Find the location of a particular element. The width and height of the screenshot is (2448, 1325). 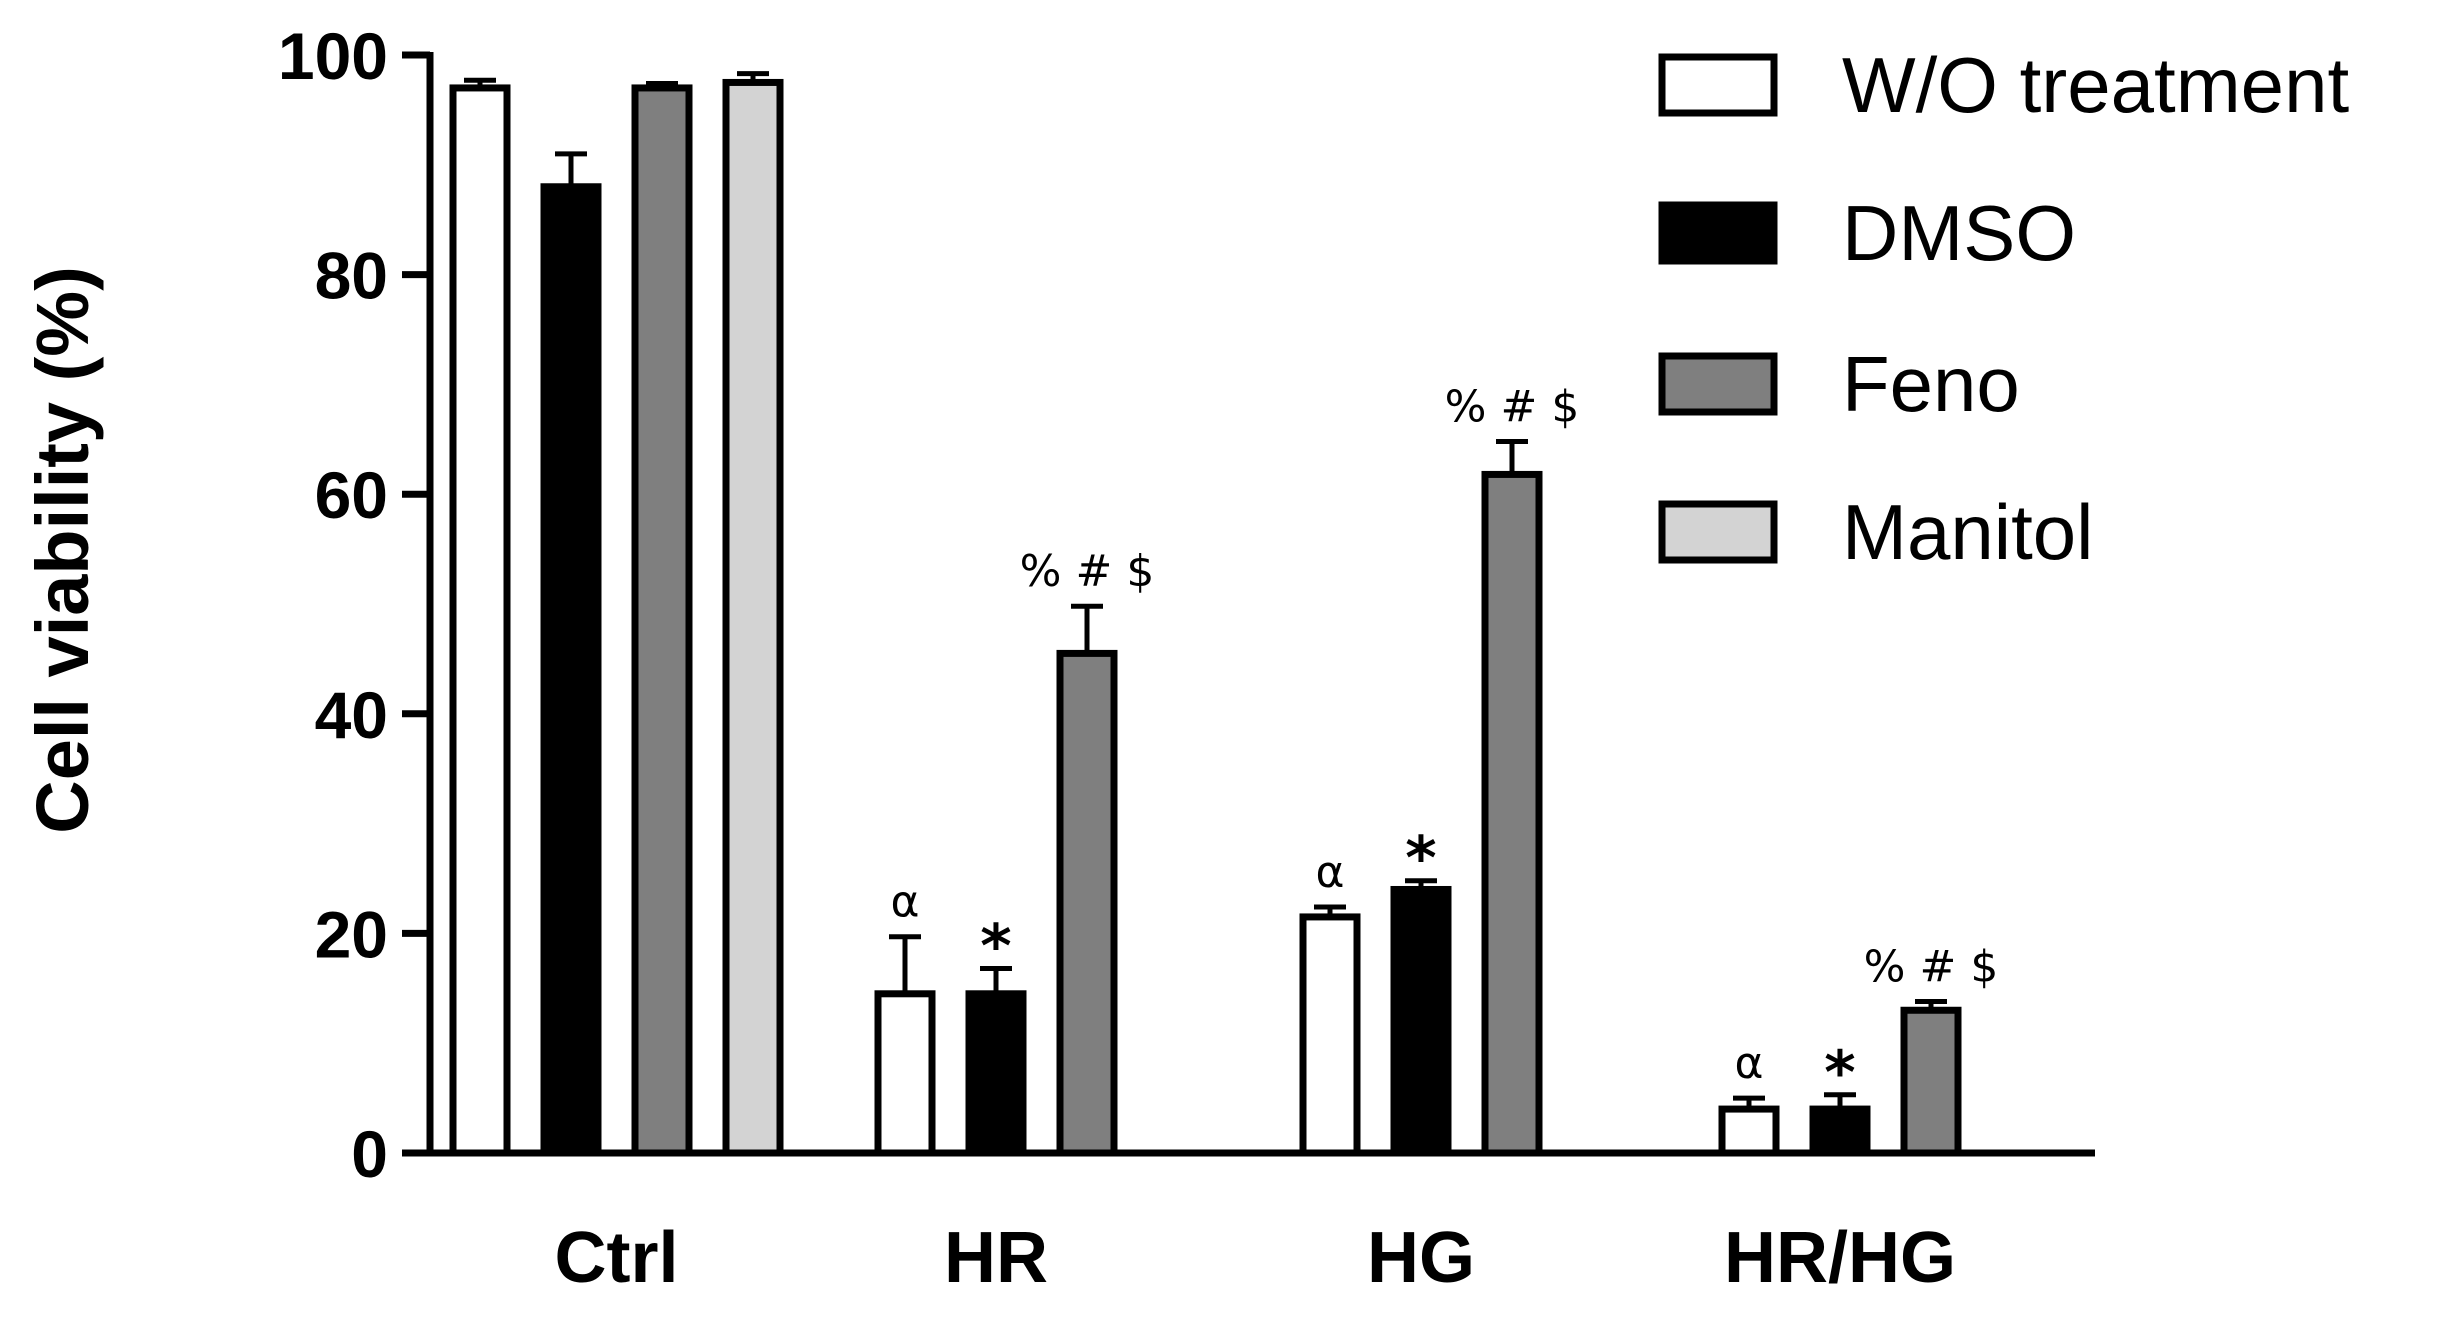

legend-label: Feno is located at coordinates (1931, 384).